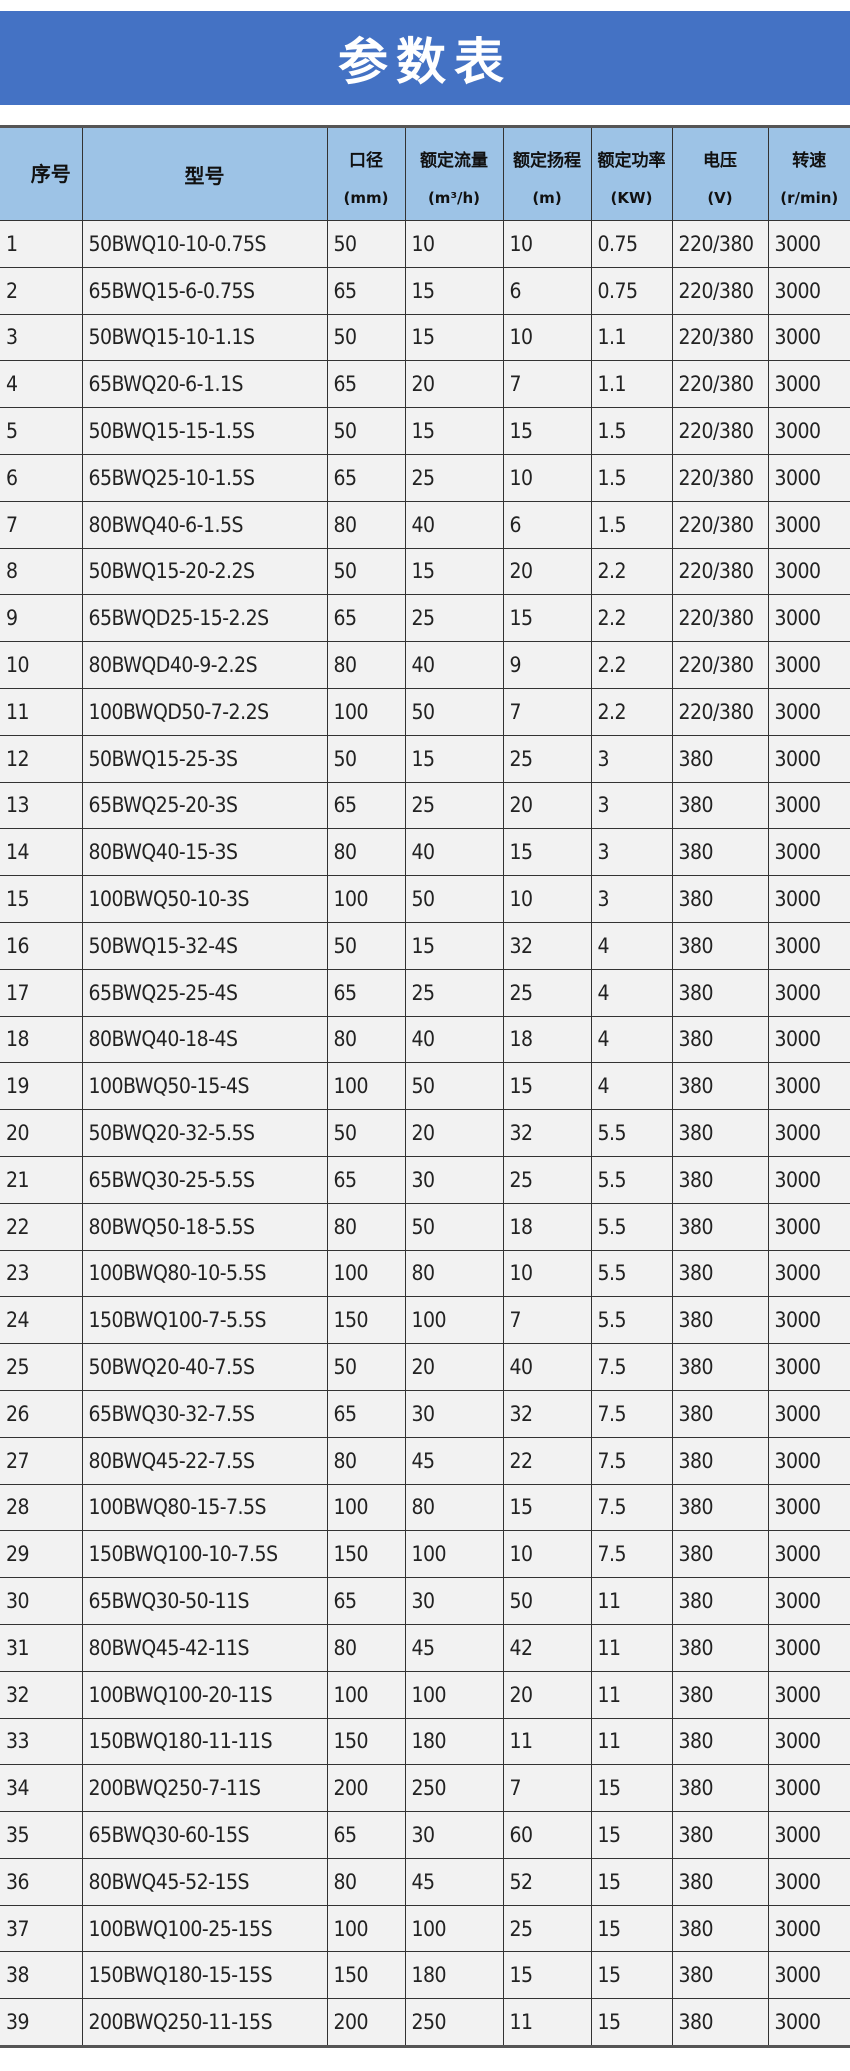 Image resolution: width=850 pixels, height=2071 pixels. Describe the element at coordinates (41, 1647) in the screenshot. I see `cell-index: 31` at that location.